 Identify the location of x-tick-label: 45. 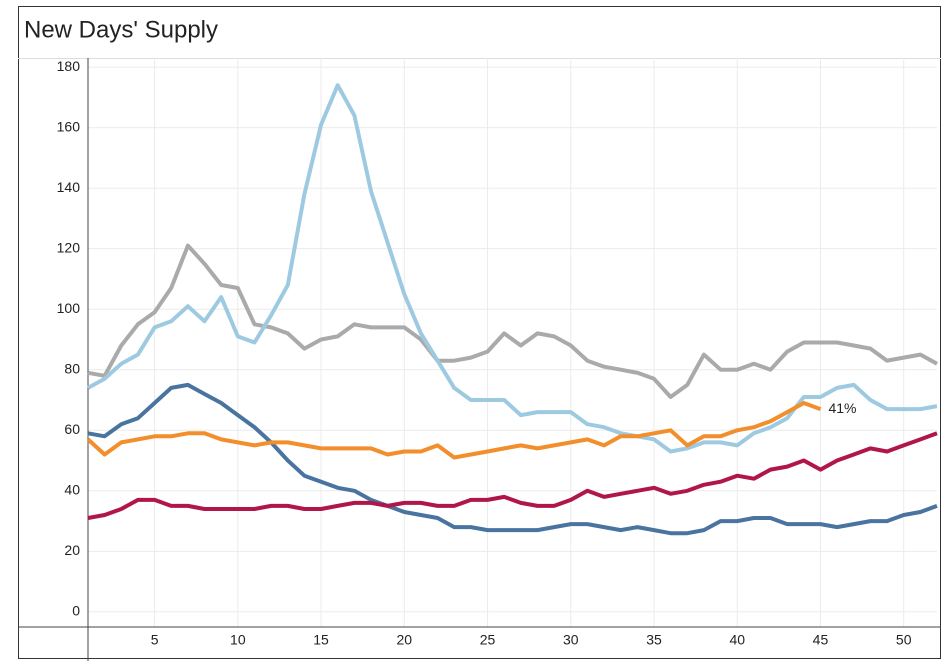
(821, 640).